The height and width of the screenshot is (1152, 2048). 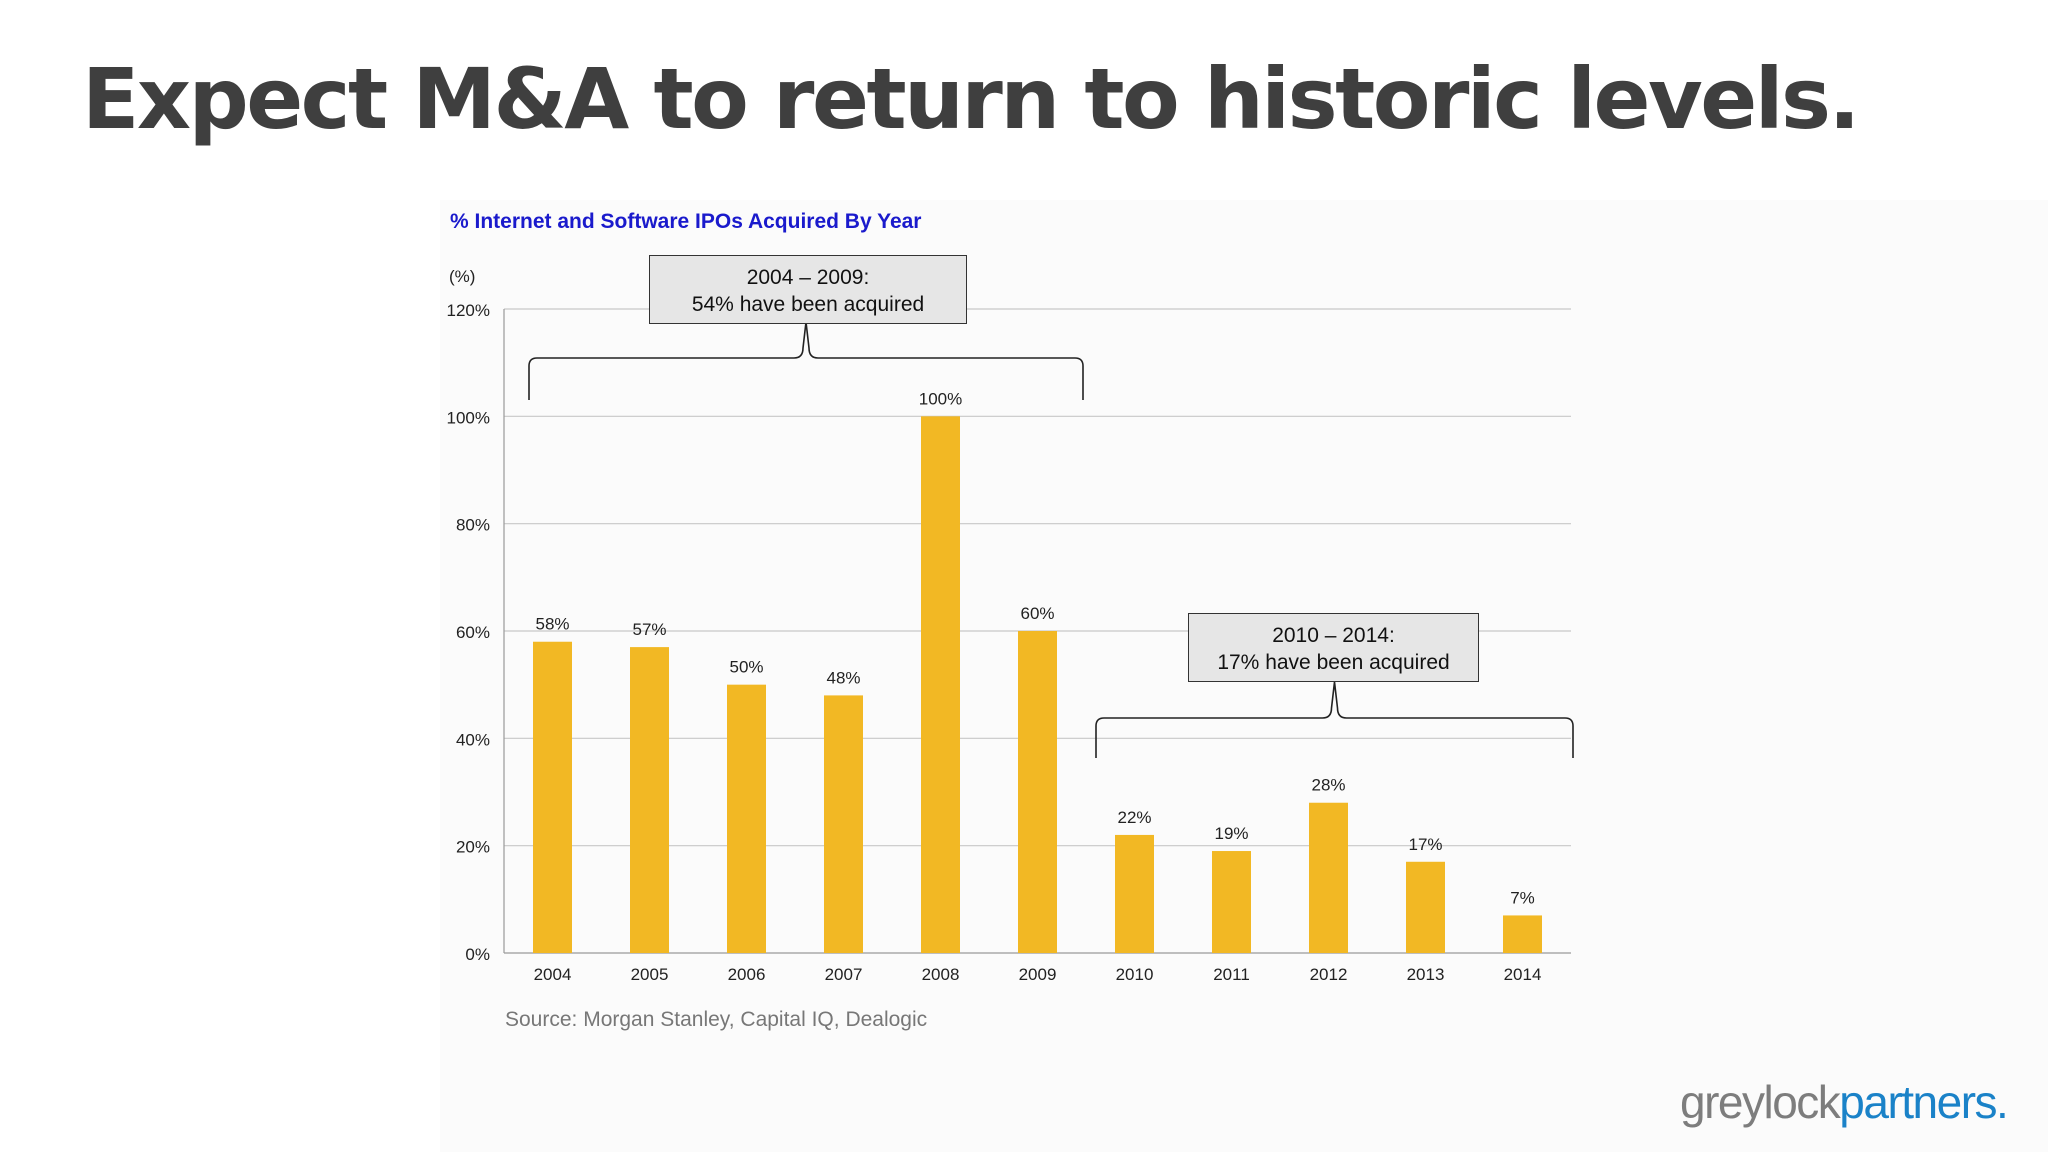 I want to click on bracket-2010-2014, so click(x=1334, y=719).